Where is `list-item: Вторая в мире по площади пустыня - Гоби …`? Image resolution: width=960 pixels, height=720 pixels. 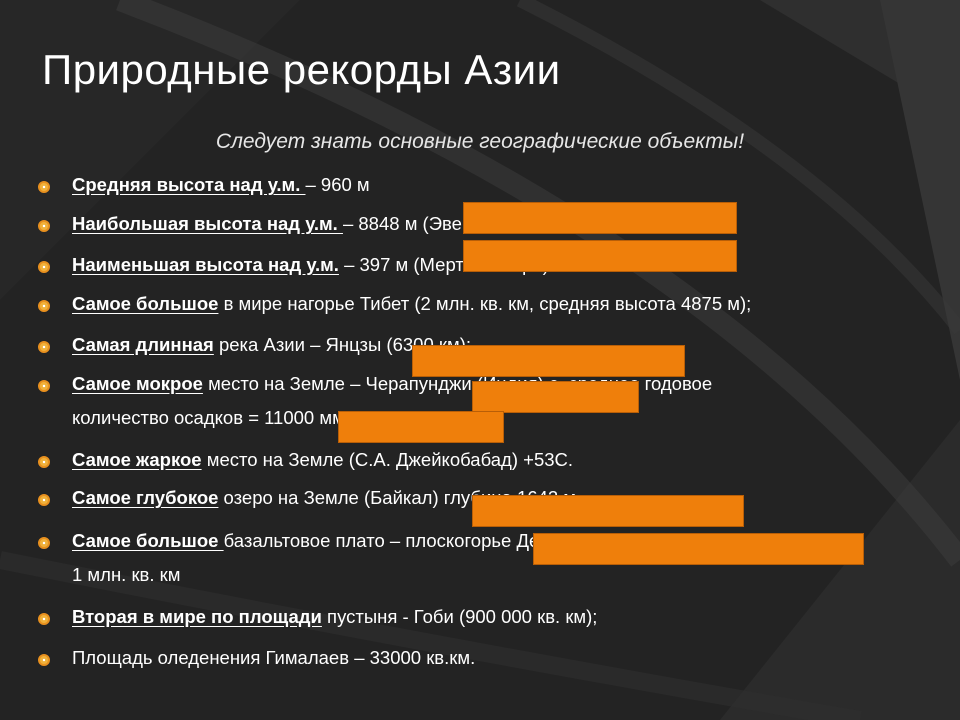 list-item: Вторая в мире по площади пустыня - Гоби … is located at coordinates (506, 617).